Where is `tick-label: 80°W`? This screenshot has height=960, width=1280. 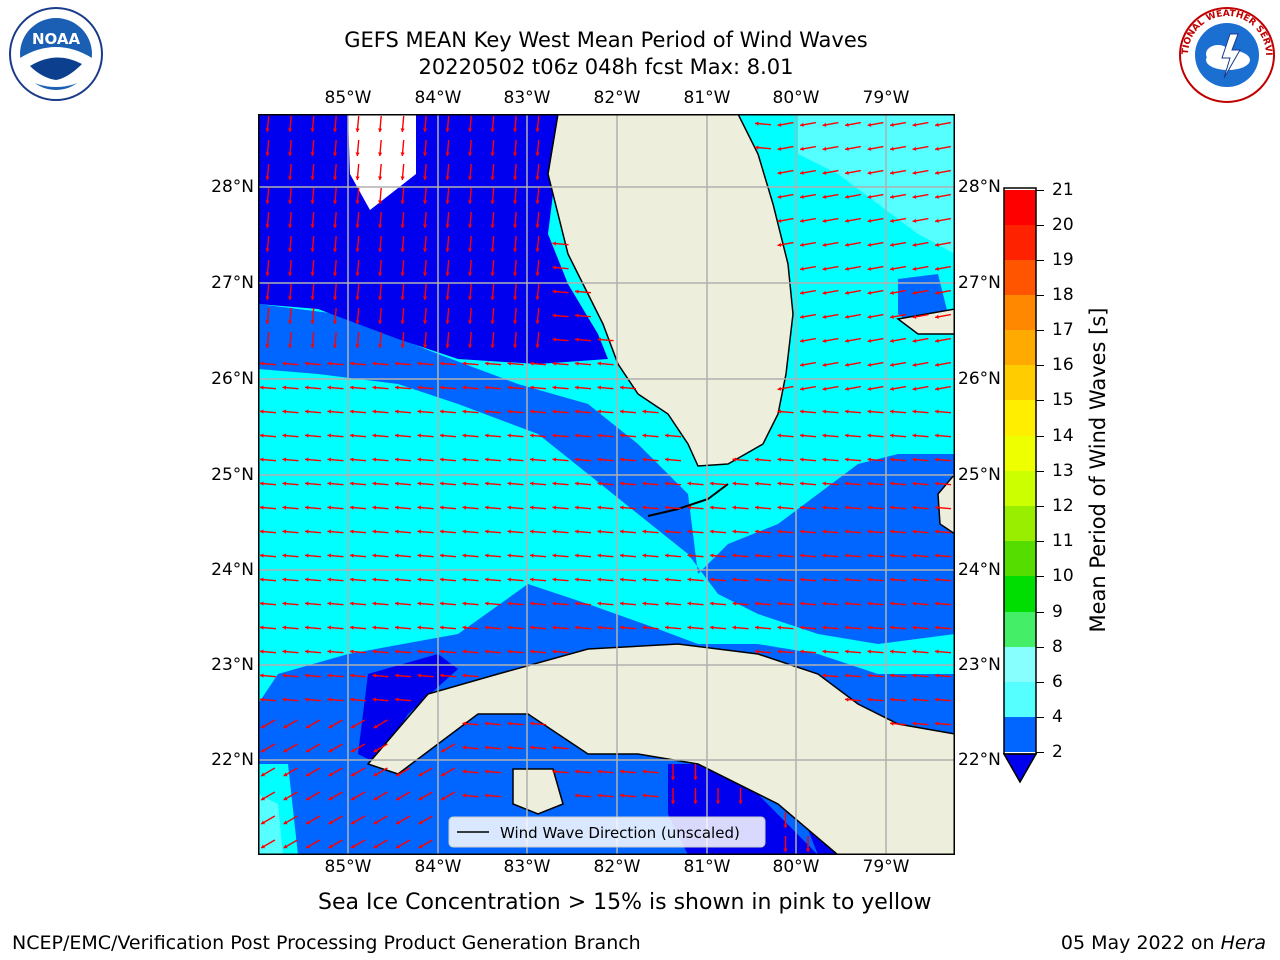 tick-label: 80°W is located at coordinates (796, 98).